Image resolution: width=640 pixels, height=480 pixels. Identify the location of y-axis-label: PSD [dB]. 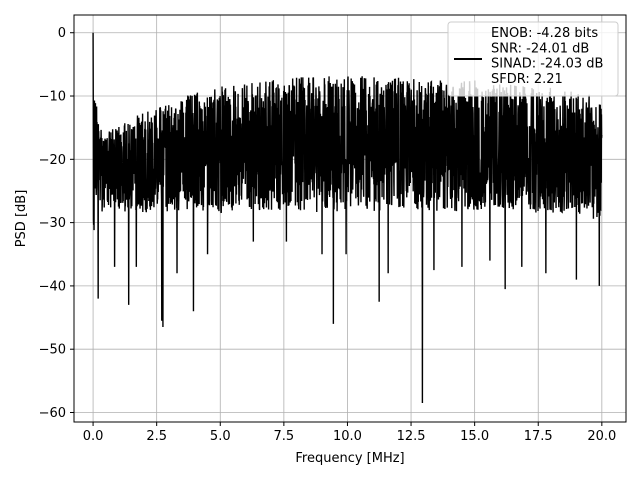
(21, 219).